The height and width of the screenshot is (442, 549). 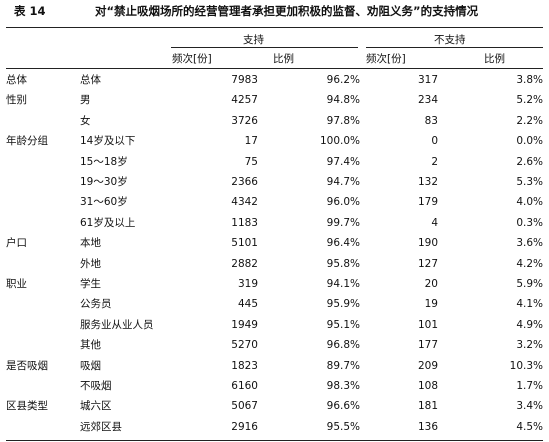 What do you see at coordinates (427, 345) in the screenshot?
I see `not-support-freq: 177` at bounding box center [427, 345].